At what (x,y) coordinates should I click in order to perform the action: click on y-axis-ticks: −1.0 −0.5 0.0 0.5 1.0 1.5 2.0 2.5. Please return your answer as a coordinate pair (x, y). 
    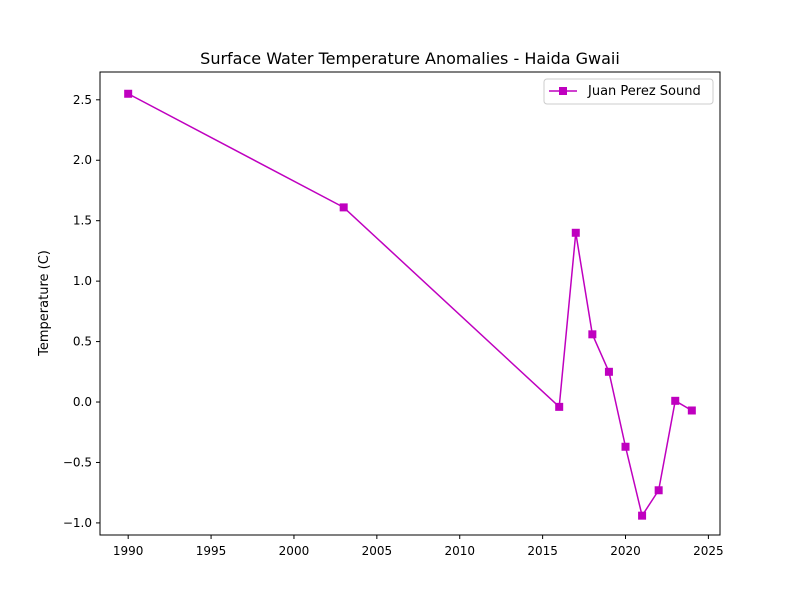
    Looking at the image, I should click on (81, 311).